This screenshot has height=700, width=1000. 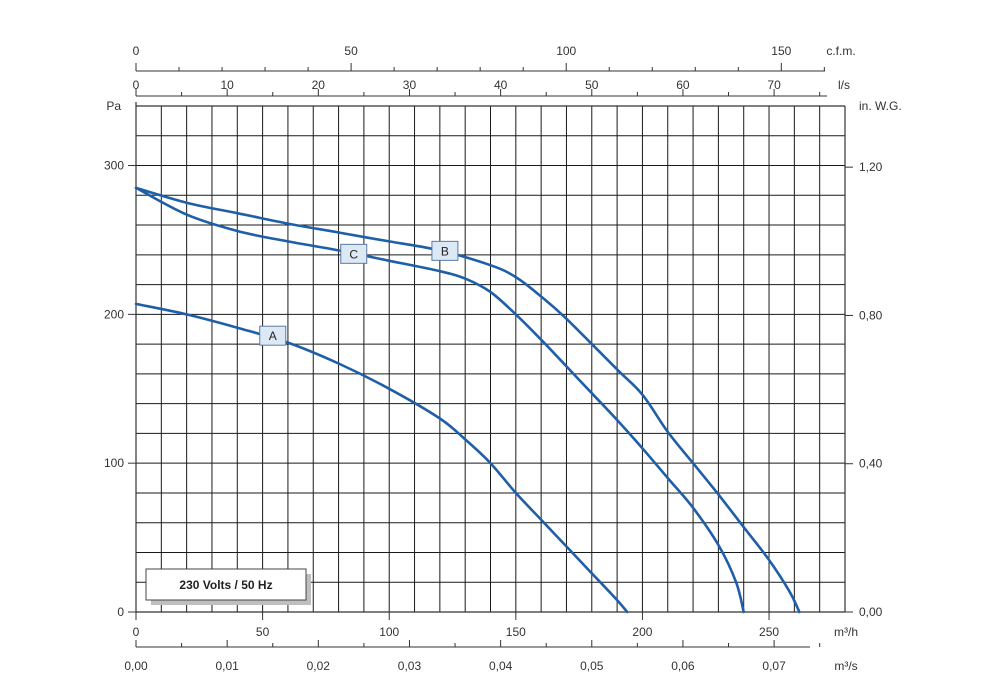 I want to click on y-tick-label: 0, so click(x=120, y=612).